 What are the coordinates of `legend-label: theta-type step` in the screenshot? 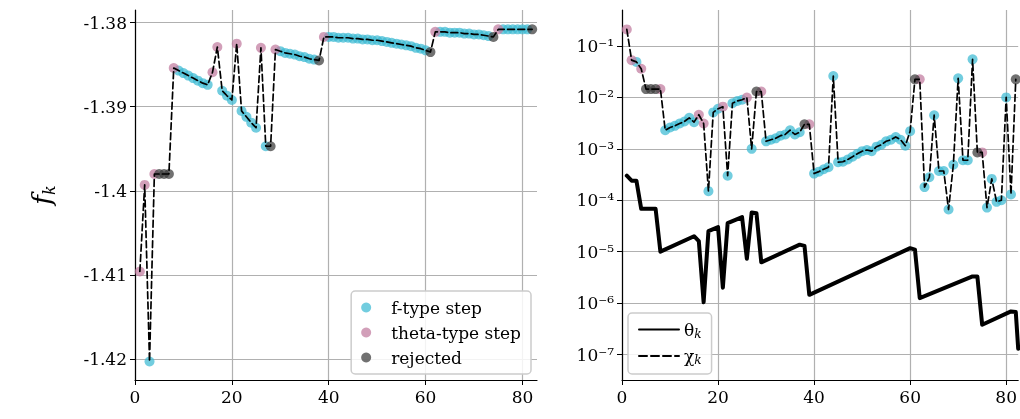 It's located at (456, 332).